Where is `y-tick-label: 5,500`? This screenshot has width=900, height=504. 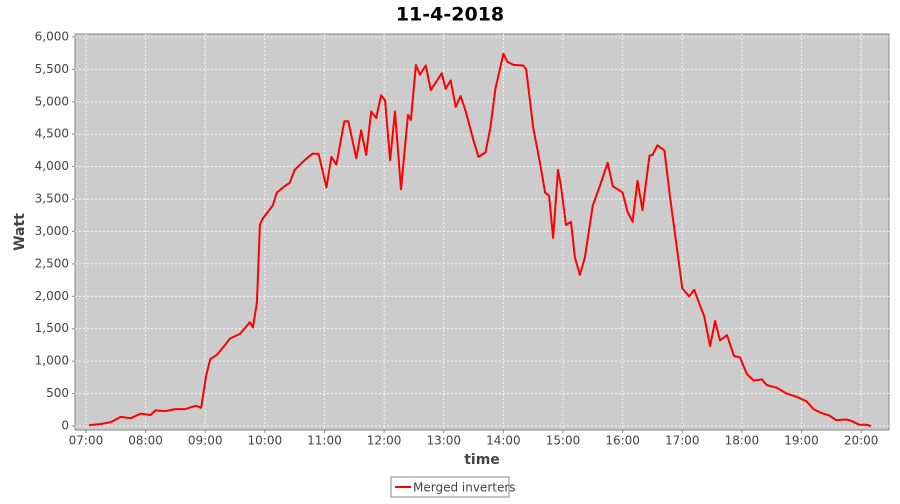
y-tick-label: 5,500 is located at coordinates (52, 69).